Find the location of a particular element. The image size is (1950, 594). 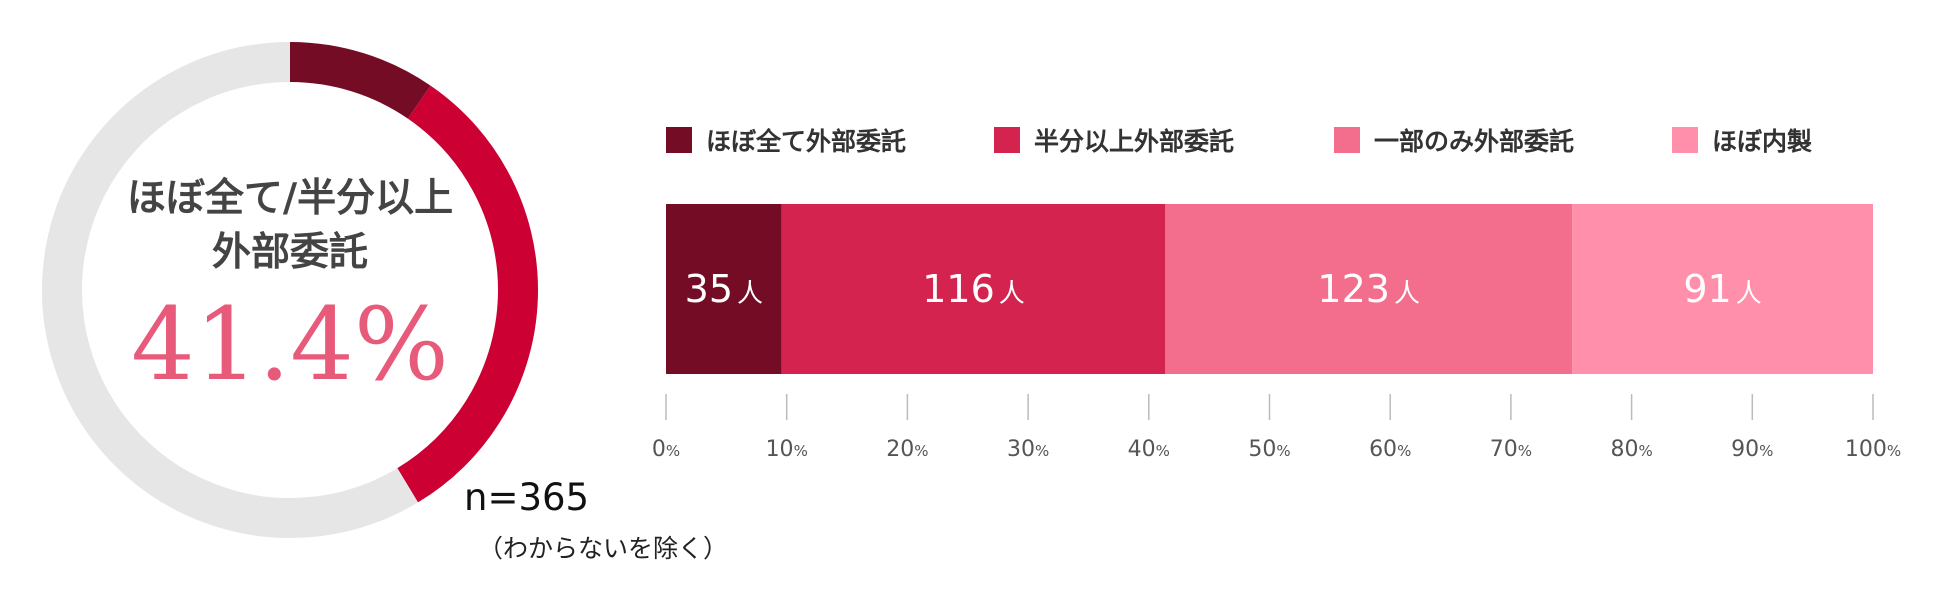

legend-label: 半分以上外部委託 is located at coordinates (1134, 141).